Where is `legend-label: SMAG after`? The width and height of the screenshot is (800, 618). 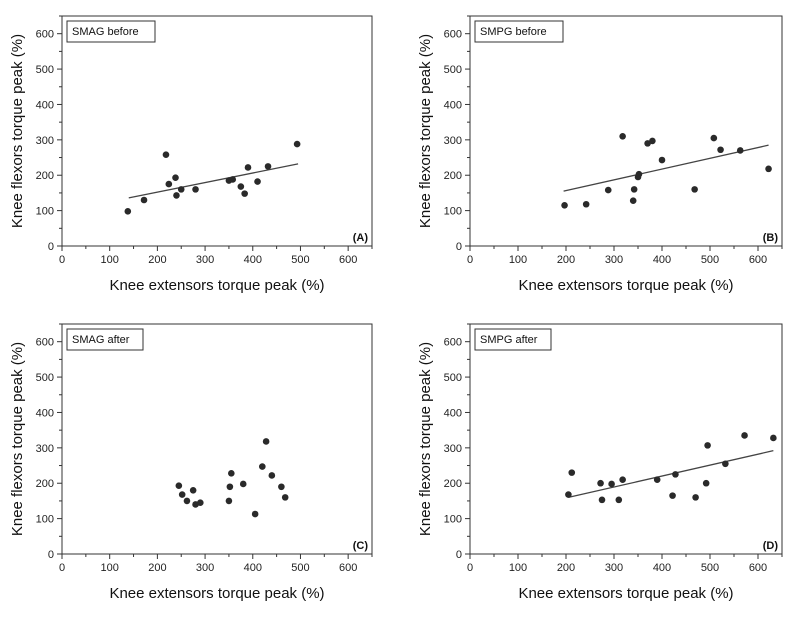
legend-label: SMAG after is located at coordinates (101, 340).